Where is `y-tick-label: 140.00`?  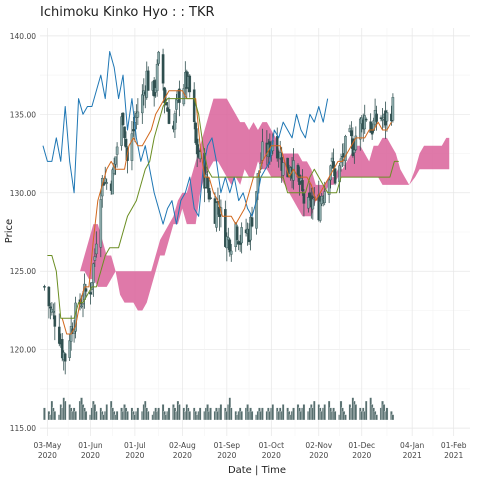
y-tick-label: 140.00 is located at coordinates (23, 36).